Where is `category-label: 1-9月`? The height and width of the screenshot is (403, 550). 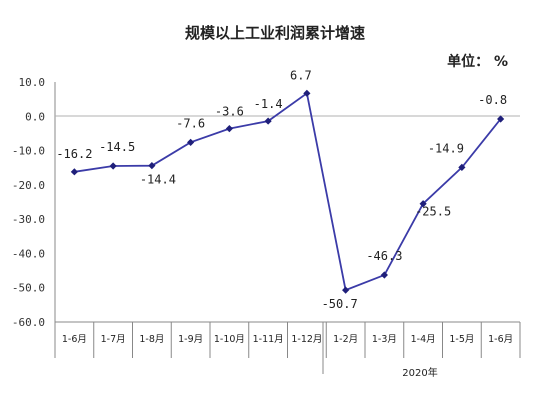 category-label: 1-9月 is located at coordinates (190, 339).